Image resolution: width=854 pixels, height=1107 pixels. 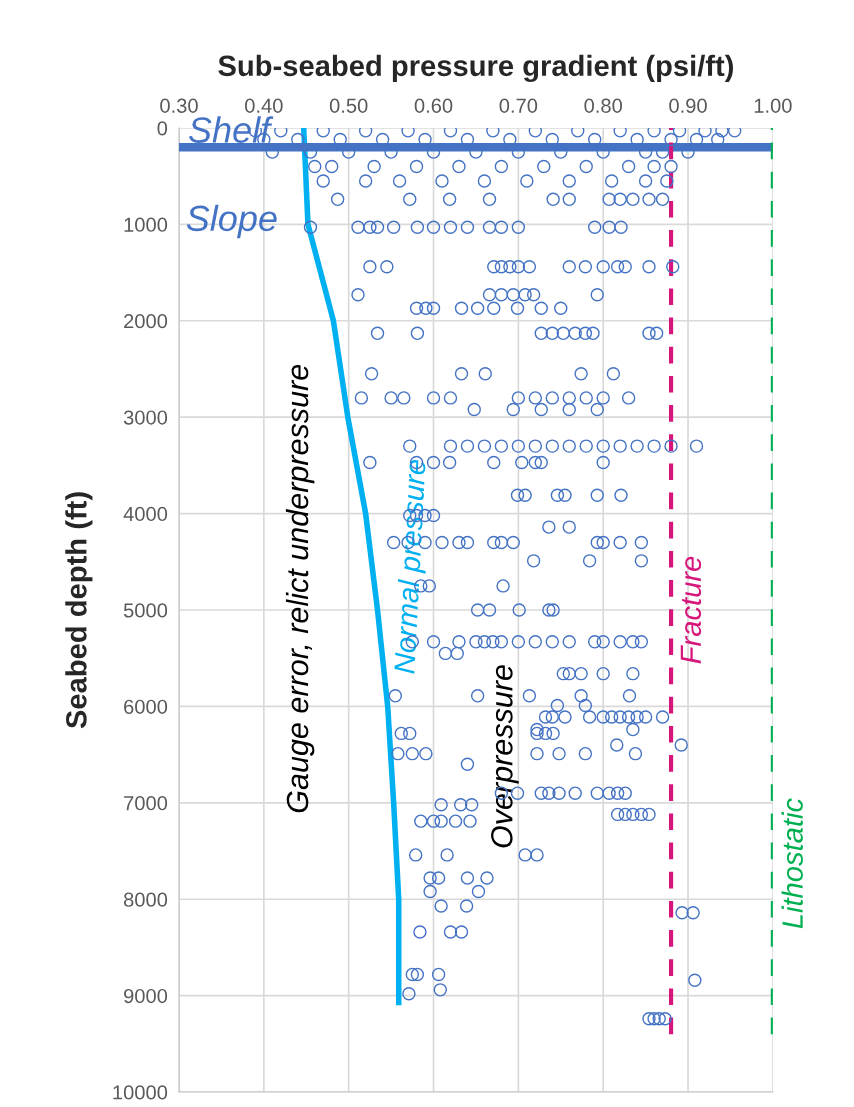 What do you see at coordinates (475, 68) in the screenshot?
I see `x-axis-title: Sub-seabed pressure gradient (psi/ft)` at bounding box center [475, 68].